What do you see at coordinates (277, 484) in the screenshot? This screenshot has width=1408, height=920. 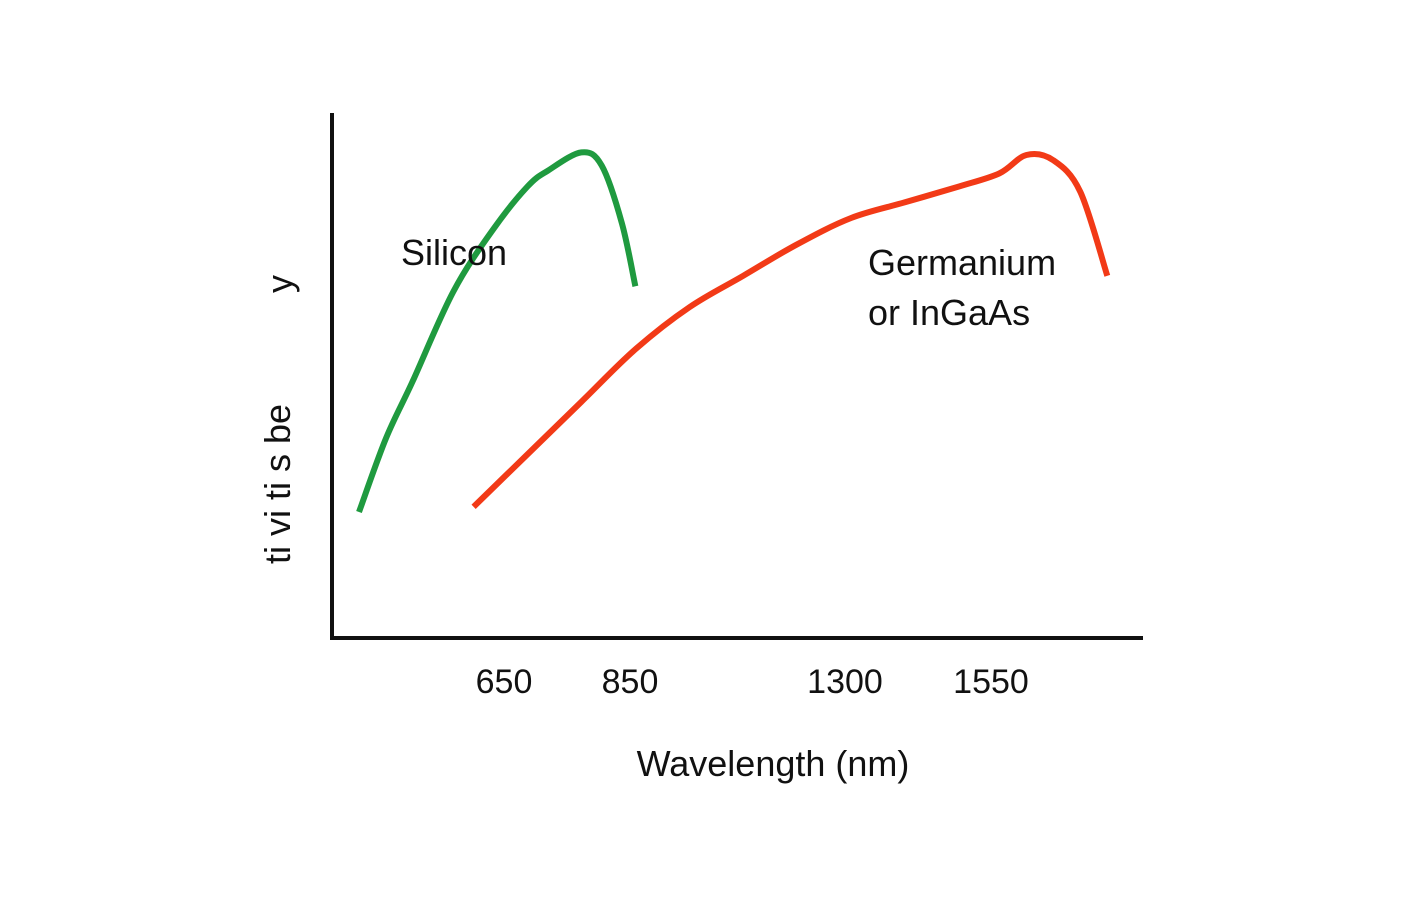 I see `y-axis-title-fragment-bottom: ti vi ti s be` at bounding box center [277, 484].